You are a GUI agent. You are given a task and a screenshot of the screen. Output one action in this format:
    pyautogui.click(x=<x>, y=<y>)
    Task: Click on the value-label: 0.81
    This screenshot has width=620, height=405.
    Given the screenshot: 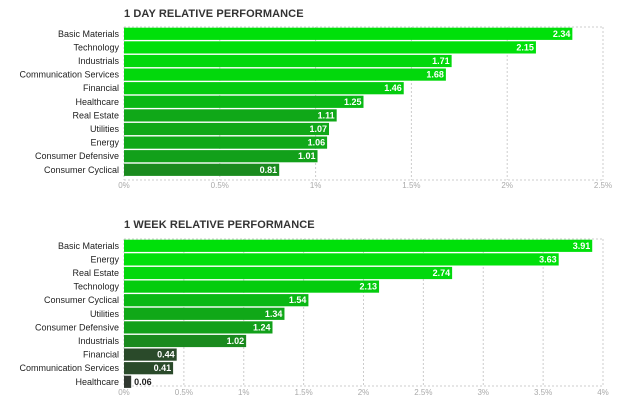 What is the action you would take?
    pyautogui.click(x=269, y=170)
    